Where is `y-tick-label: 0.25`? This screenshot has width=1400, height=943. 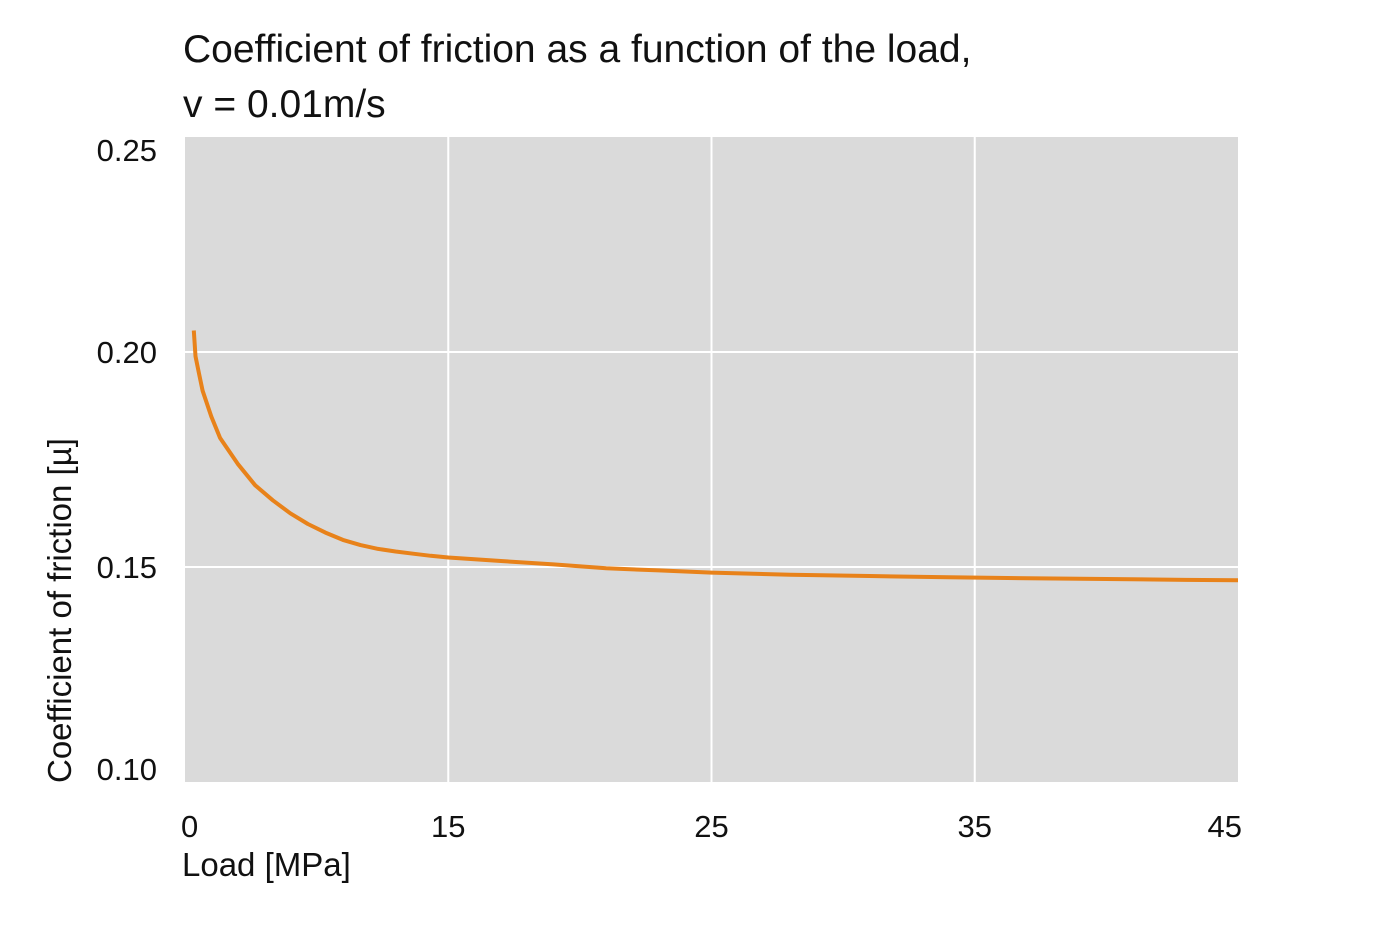 y-tick-label: 0.25 is located at coordinates (127, 150).